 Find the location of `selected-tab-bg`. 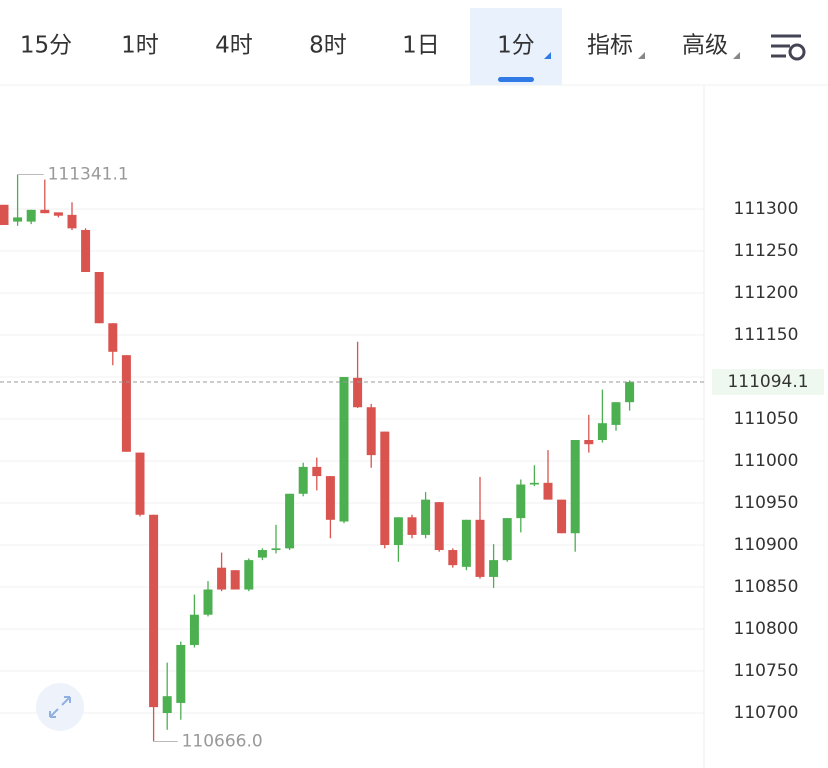

selected-tab-bg is located at coordinates (516, 46).